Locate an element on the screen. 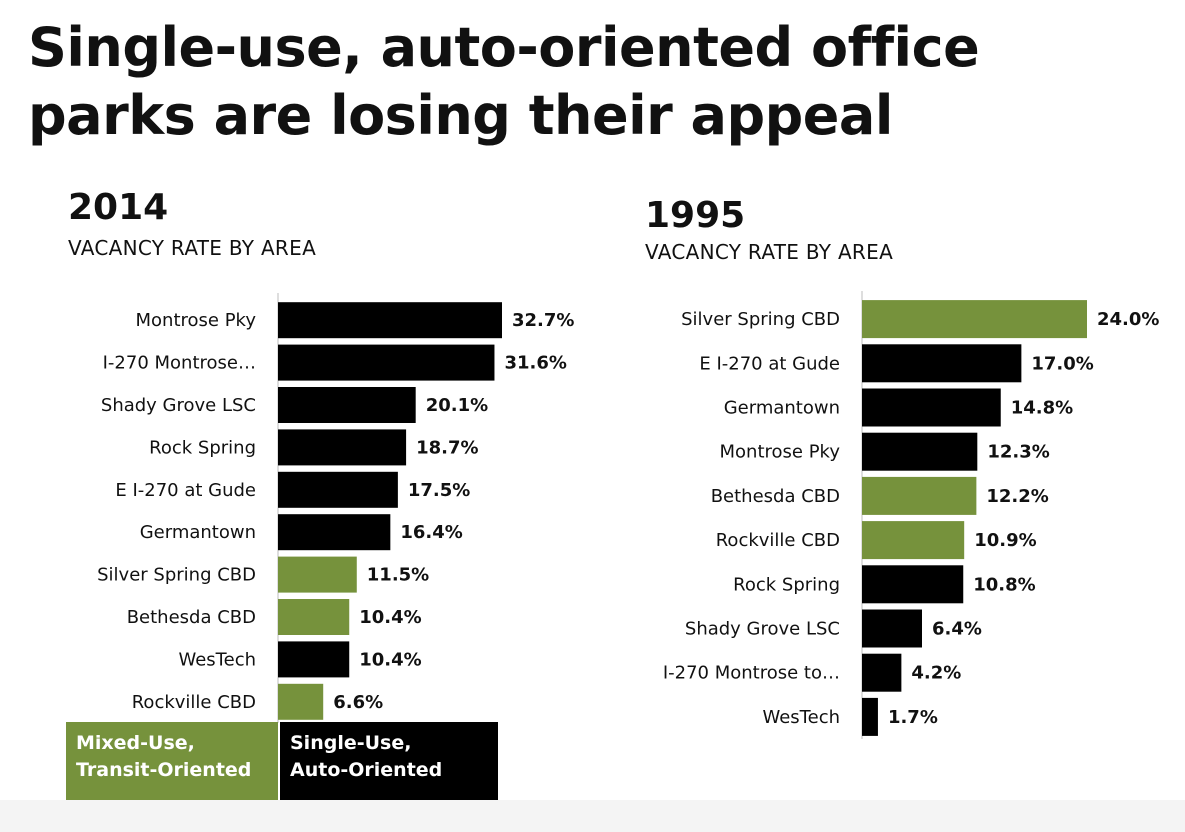 The image size is (1185, 832). data-label: 10.9% is located at coordinates (1005, 540).